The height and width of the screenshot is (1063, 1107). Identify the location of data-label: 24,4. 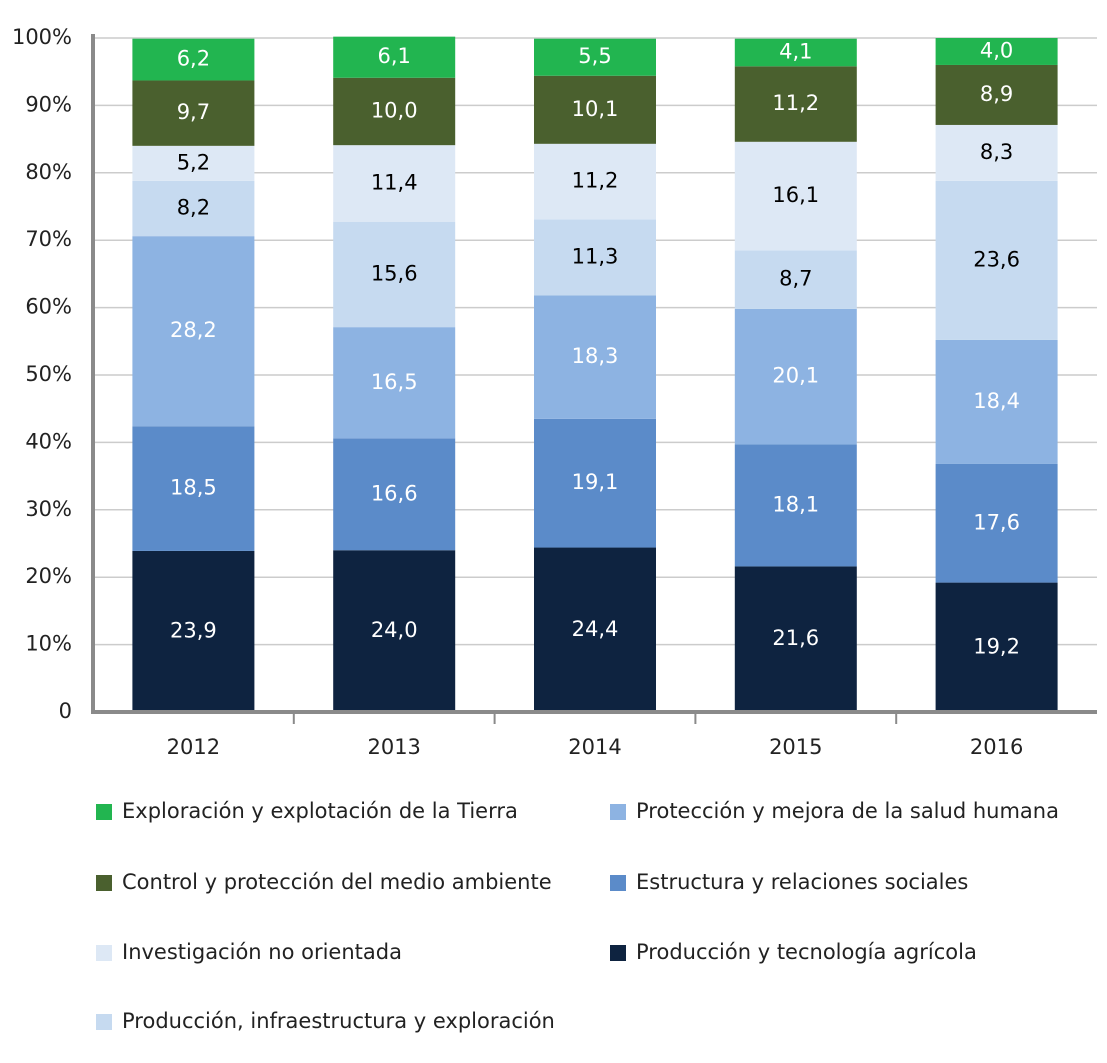
(595, 629).